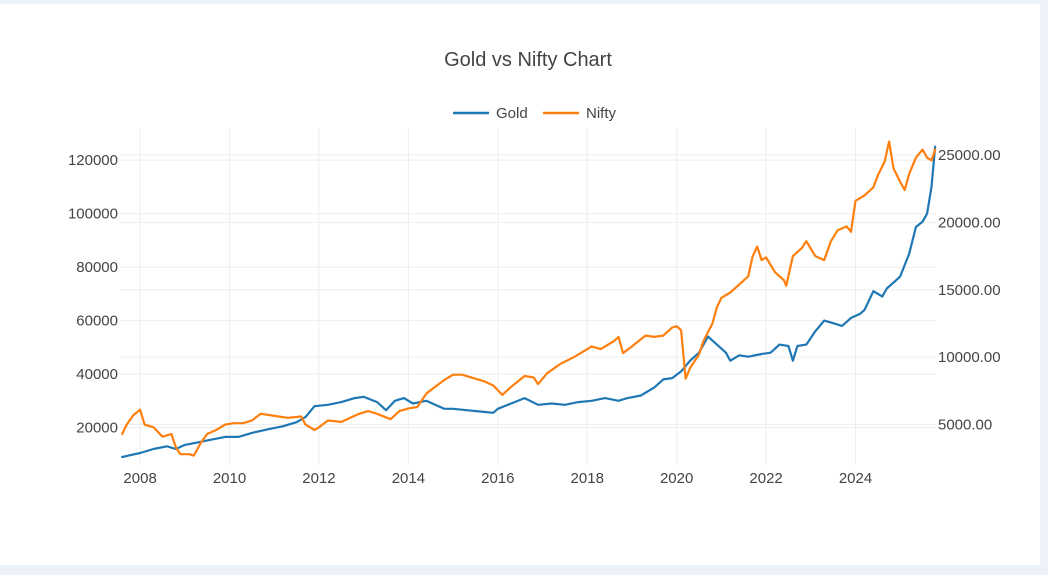 The height and width of the screenshot is (575, 1048). What do you see at coordinates (93, 160) in the screenshot?
I see `y-left-tick-label-120000: 120000` at bounding box center [93, 160].